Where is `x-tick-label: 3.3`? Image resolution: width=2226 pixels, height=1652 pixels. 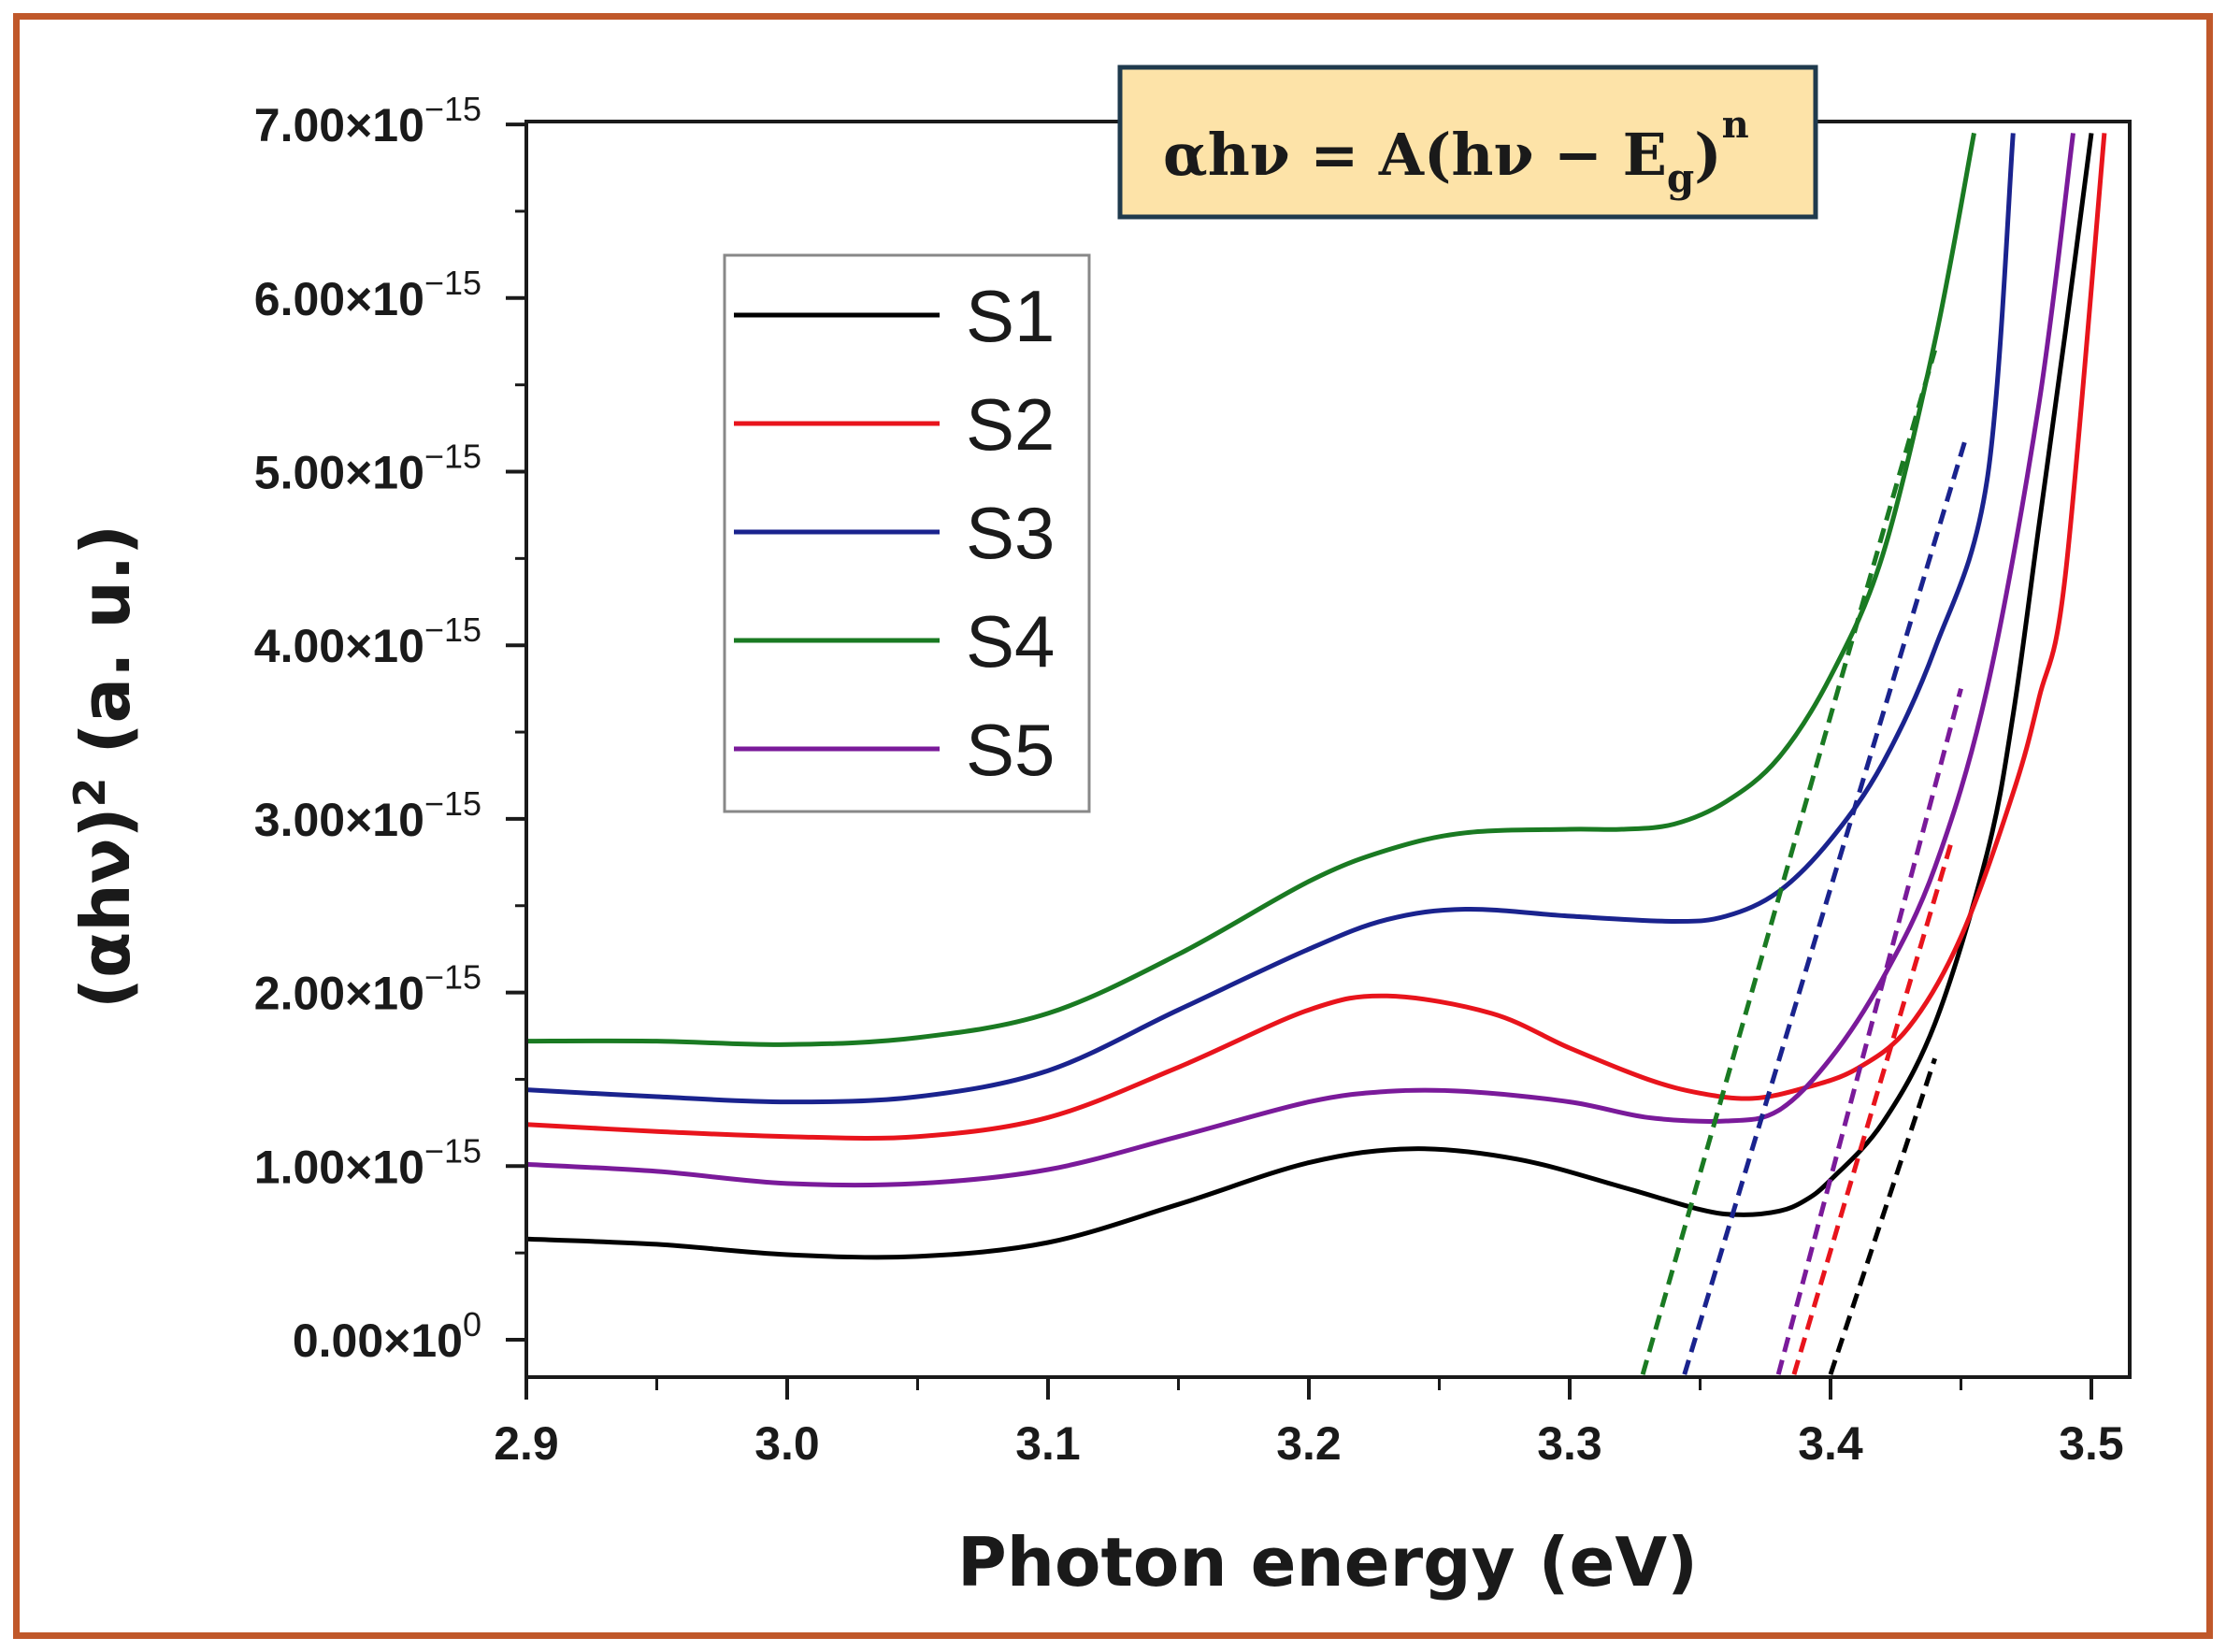 x-tick-label: 3.3 is located at coordinates (1569, 1444).